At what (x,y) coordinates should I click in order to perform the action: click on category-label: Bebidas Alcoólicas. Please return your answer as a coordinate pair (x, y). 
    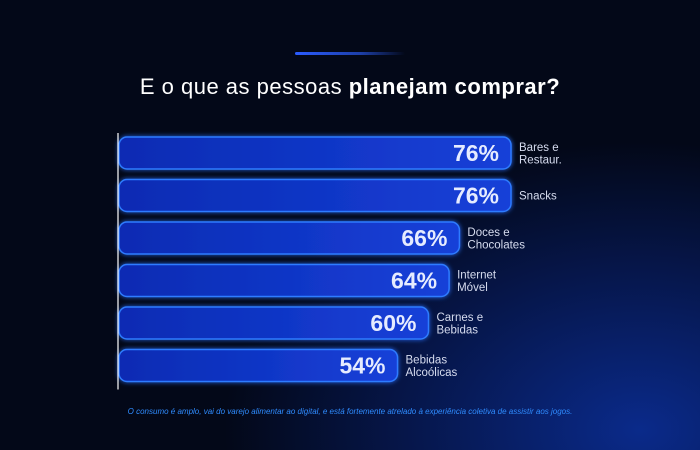
    Looking at the image, I should click on (432, 366).